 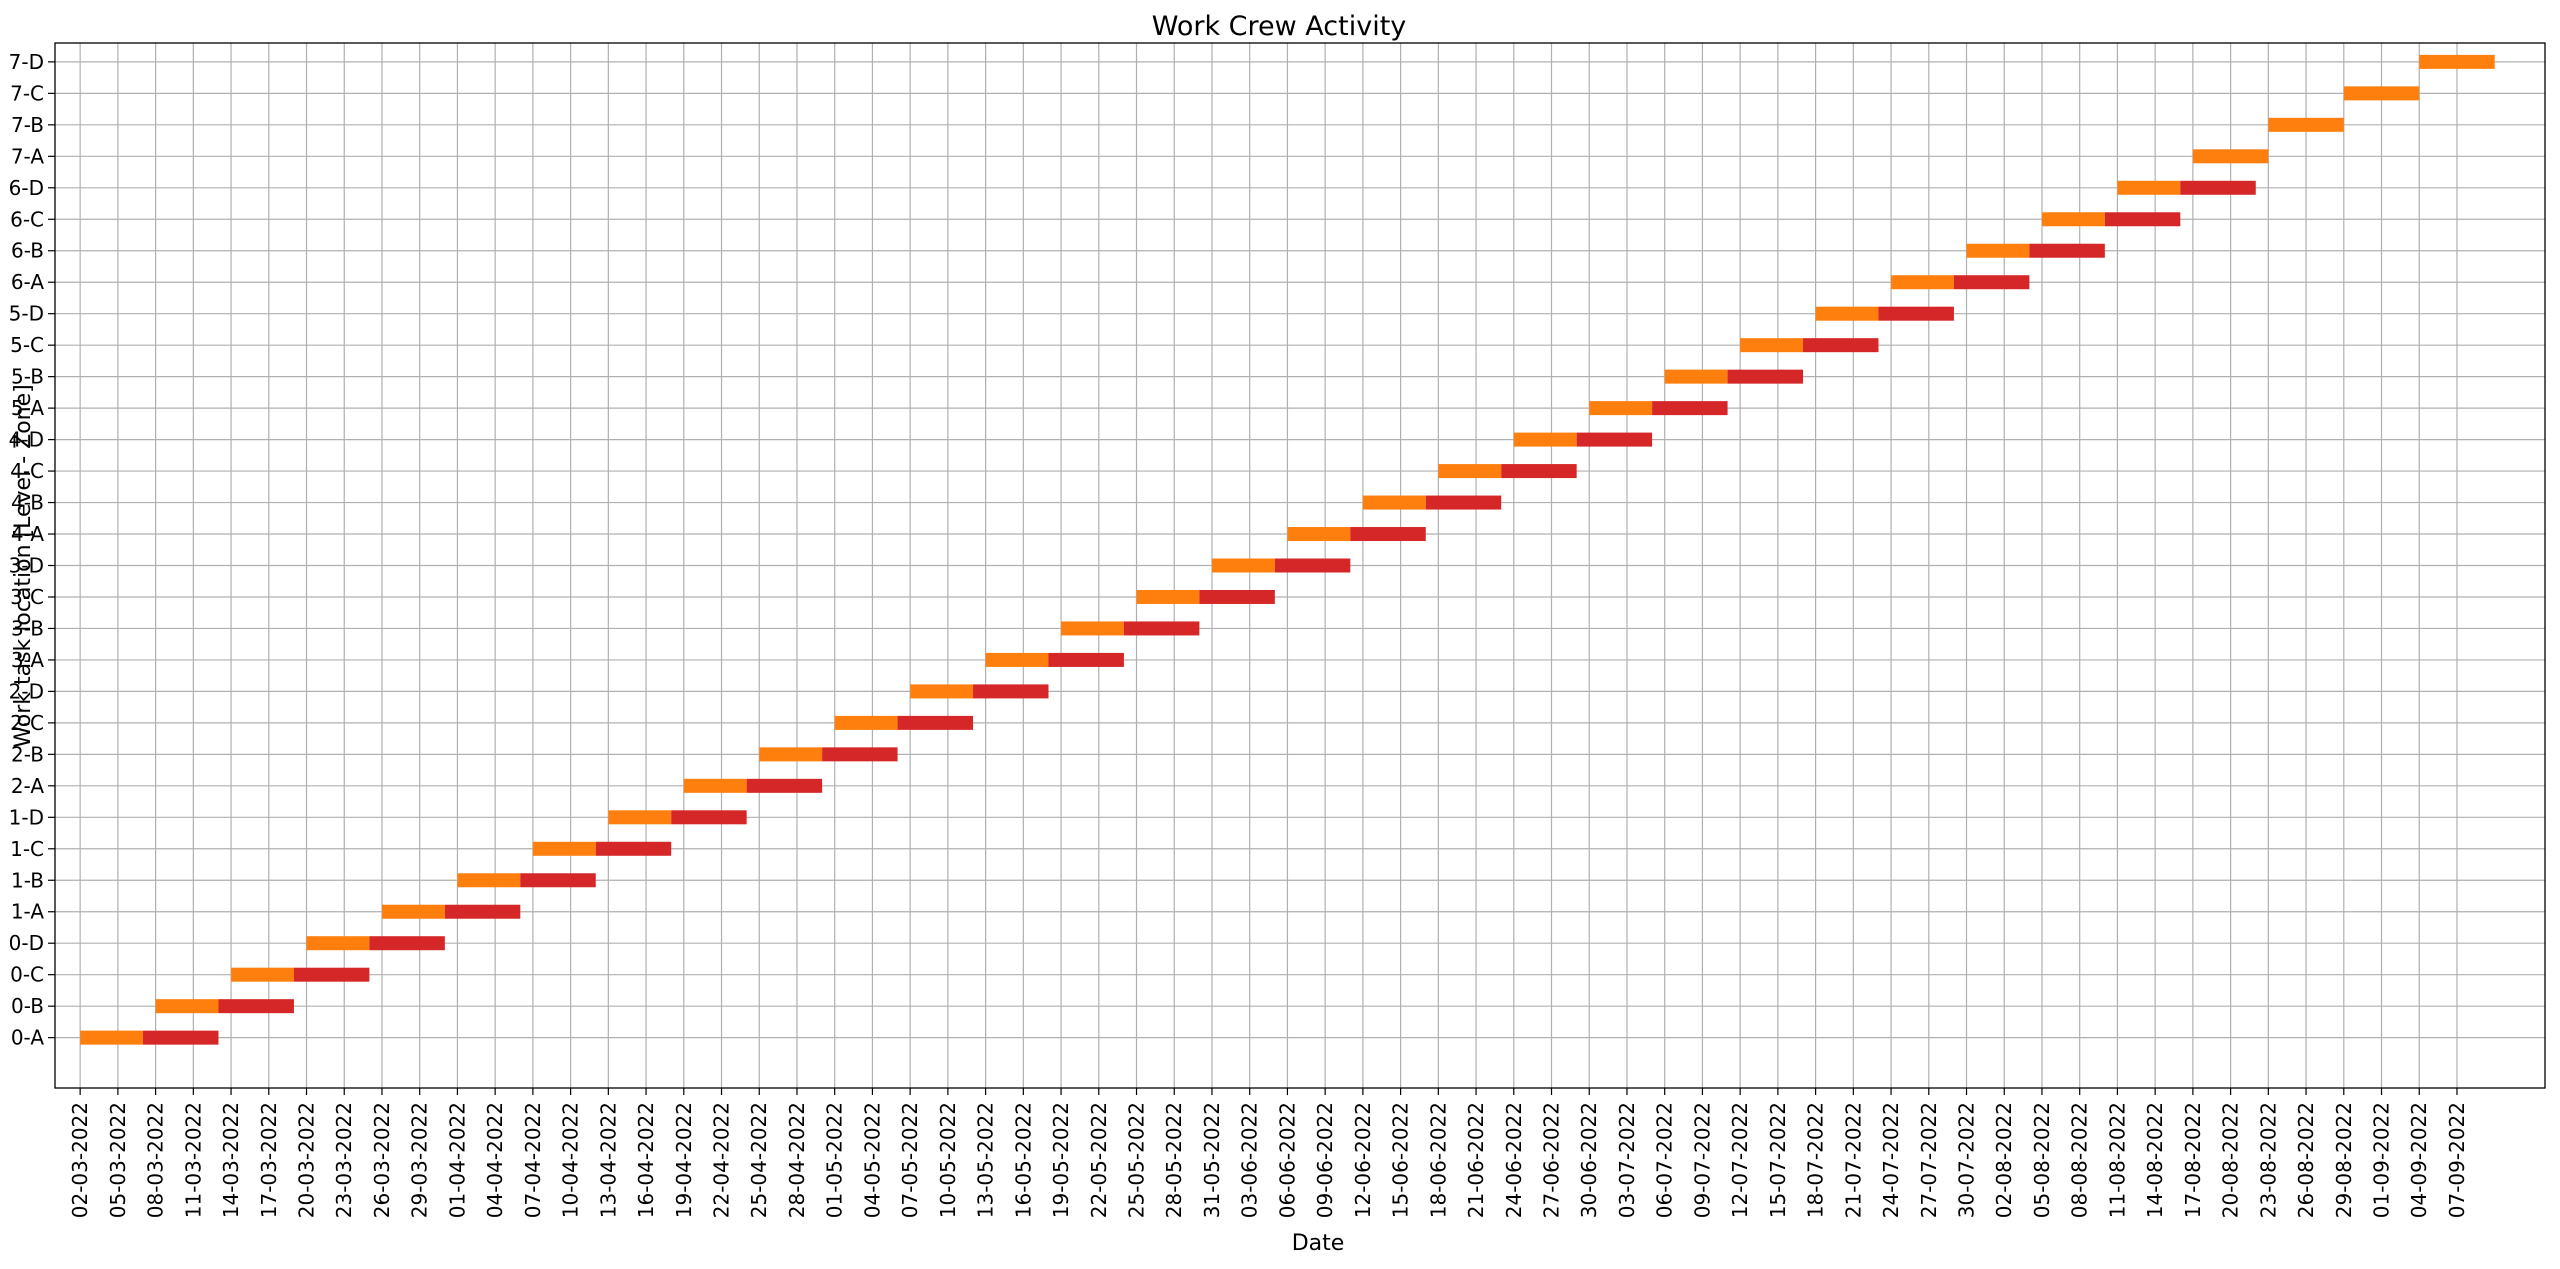 I want to click on x-tick-label: 22-05-2022, so click(x=1099, y=1160).